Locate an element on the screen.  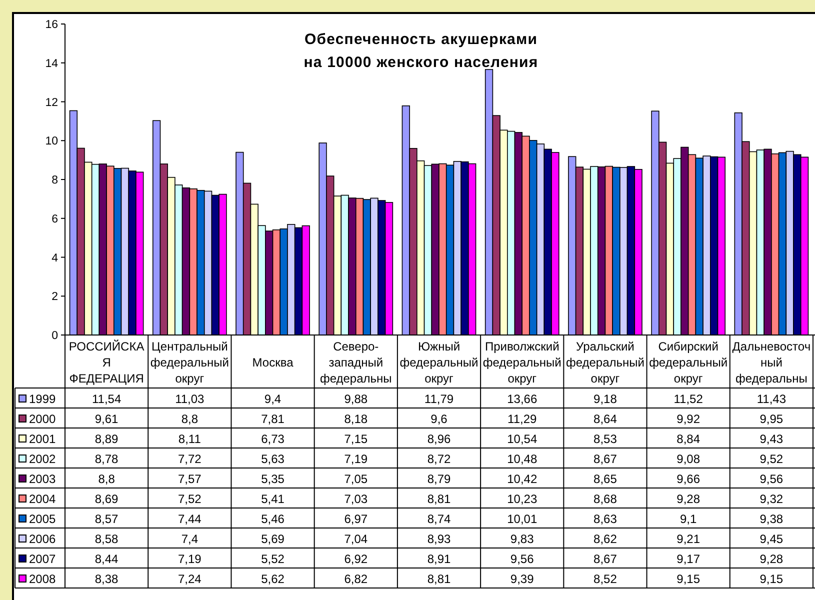
data-label: 5,63 is located at coordinates (273, 459).